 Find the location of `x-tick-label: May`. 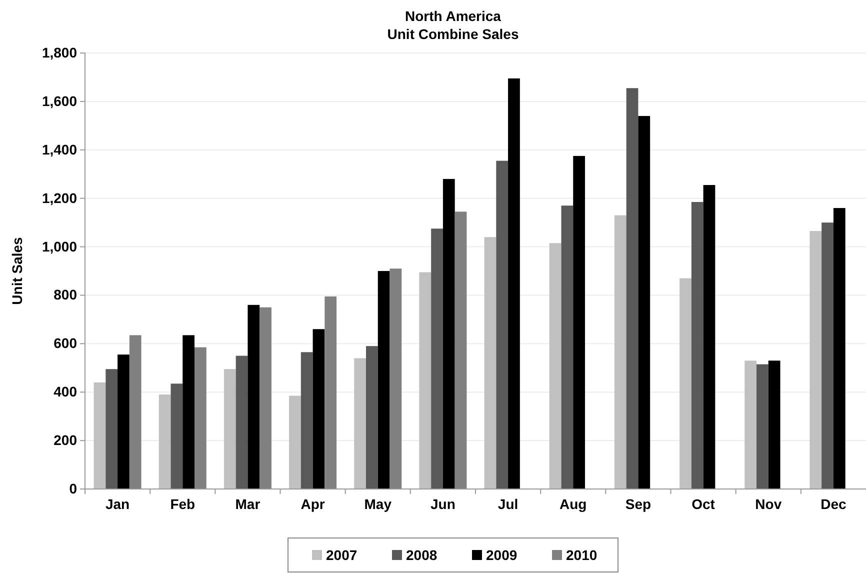

x-tick-label: May is located at coordinates (378, 504).